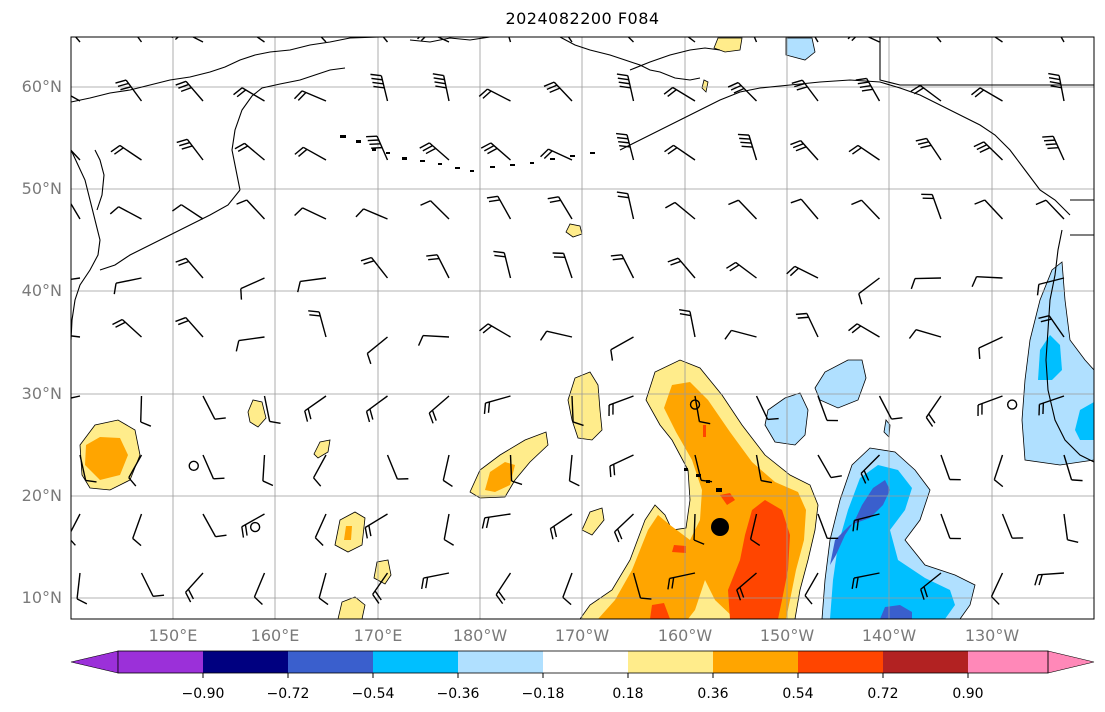 This screenshot has height=712, width=1105. I want to click on colorbar-extend-high, so click(1071, 662).